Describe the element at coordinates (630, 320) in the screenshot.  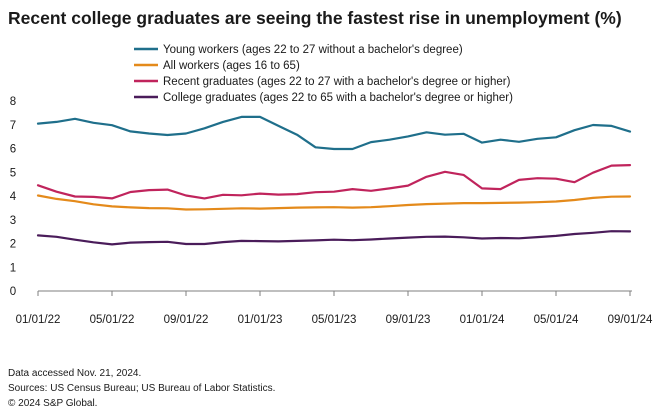
I see `x-tick-label: 09/01/24` at that location.